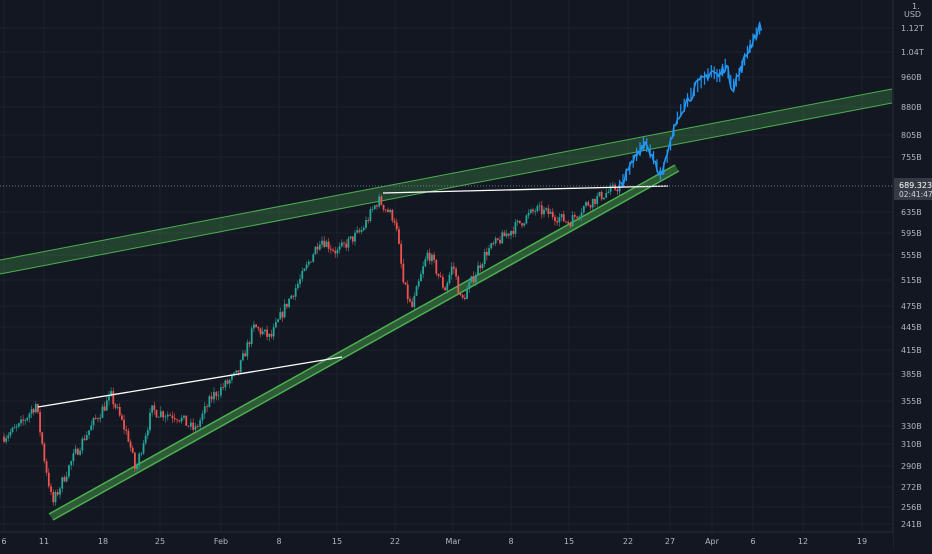 This screenshot has width=932, height=554. I want to click on time-tick-label: 22, so click(628, 541).